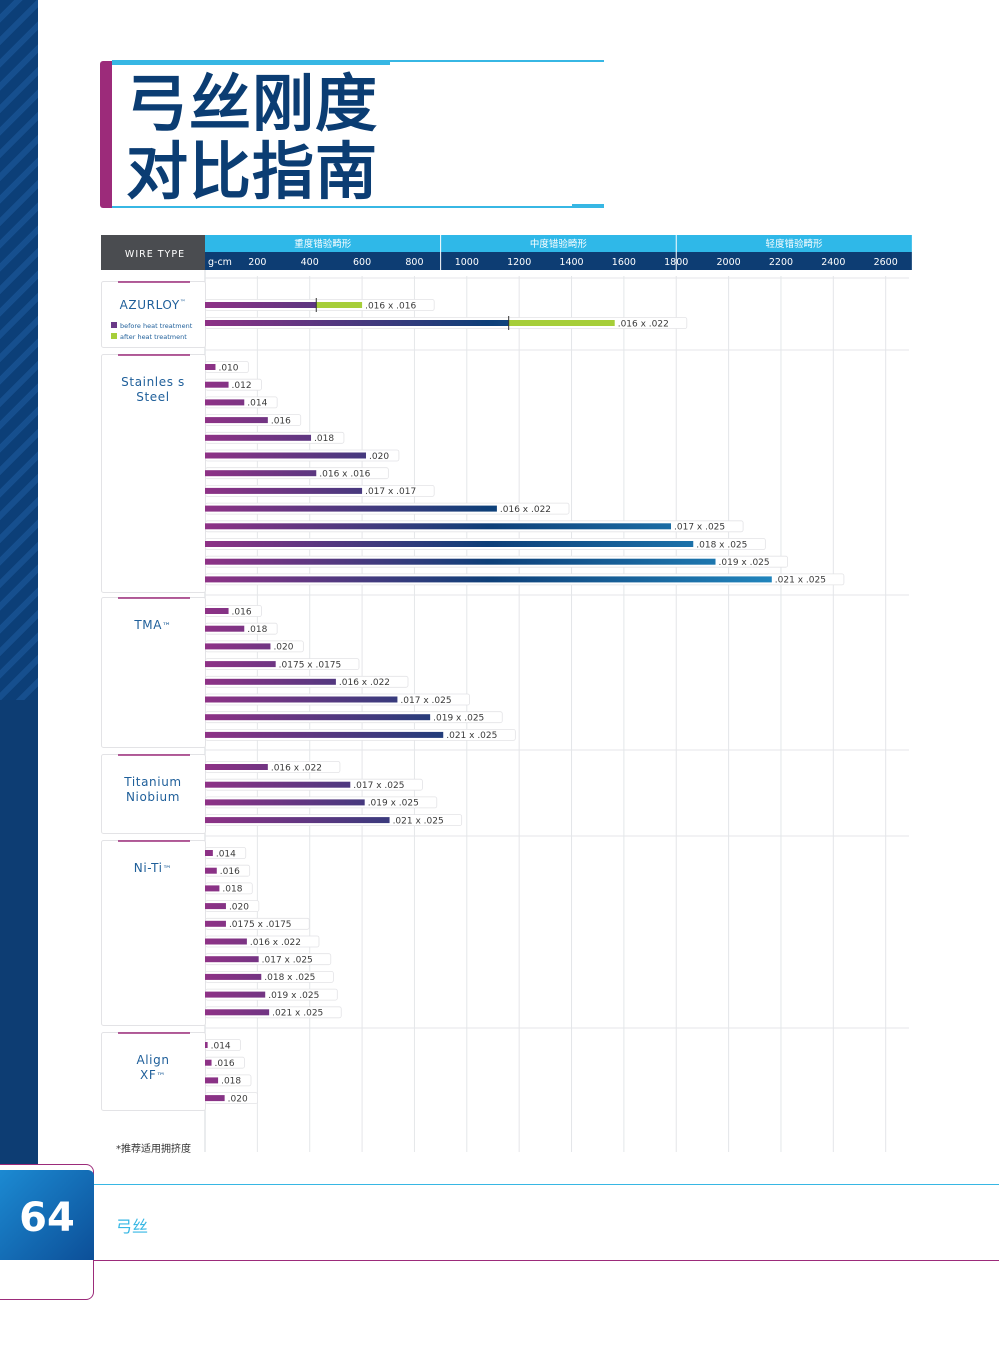  Describe the element at coordinates (220, 262) in the screenshot. I see `scale-unit-label: g-cm` at that location.